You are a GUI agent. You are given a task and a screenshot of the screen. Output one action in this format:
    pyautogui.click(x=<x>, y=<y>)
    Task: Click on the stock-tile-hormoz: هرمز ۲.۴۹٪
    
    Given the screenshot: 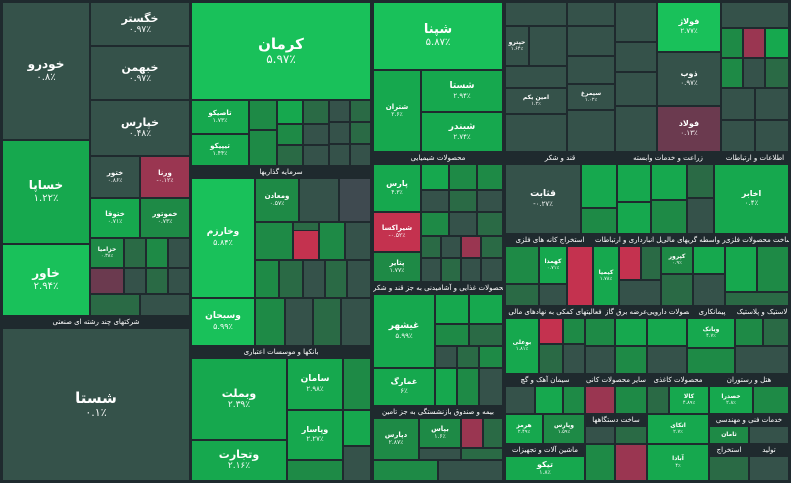 What is the action you would take?
    pyautogui.click(x=524, y=429)
    